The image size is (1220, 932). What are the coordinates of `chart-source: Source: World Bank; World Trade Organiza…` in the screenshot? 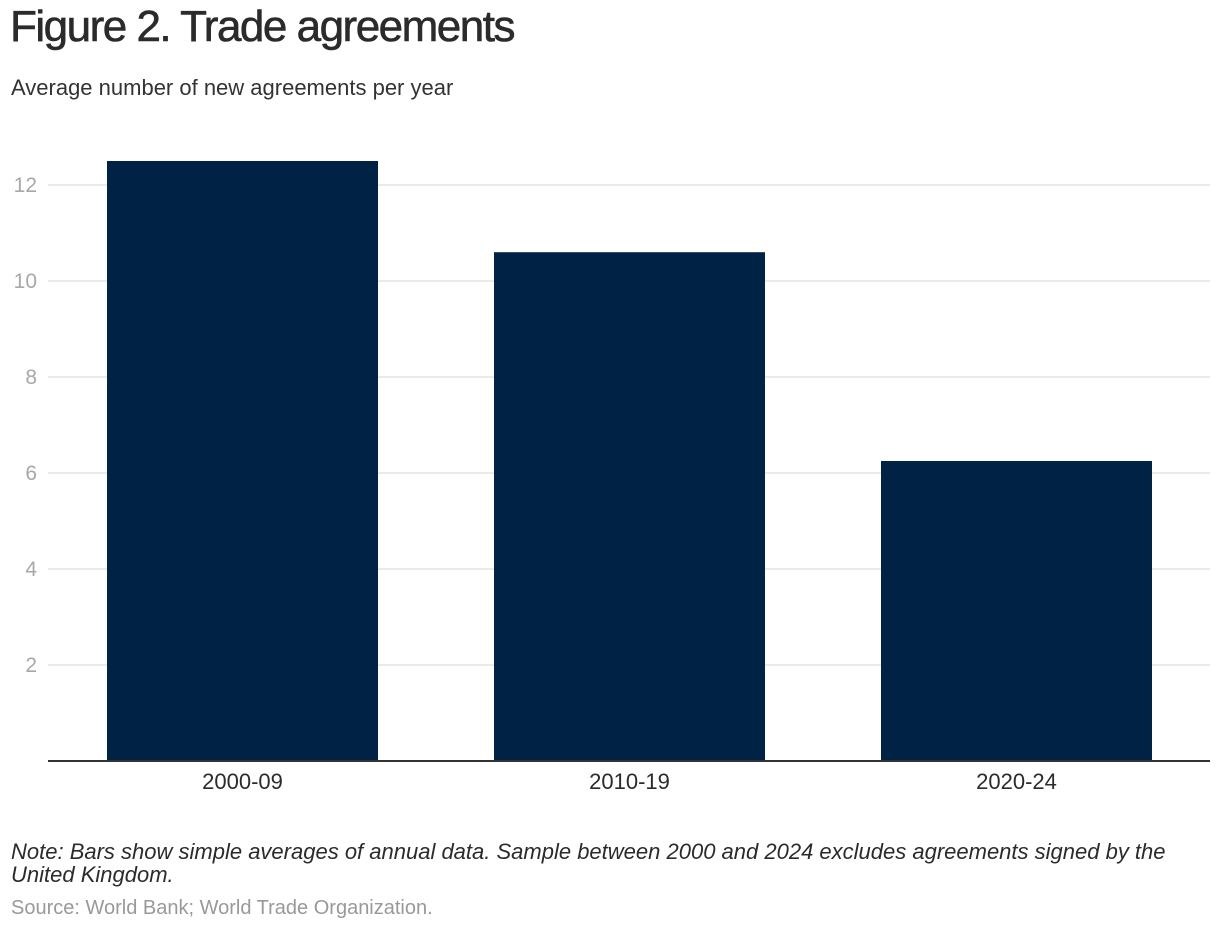 It's located at (222, 908).